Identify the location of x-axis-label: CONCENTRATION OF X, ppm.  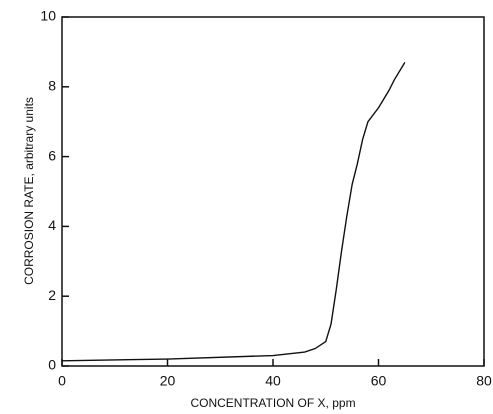
(272, 403).